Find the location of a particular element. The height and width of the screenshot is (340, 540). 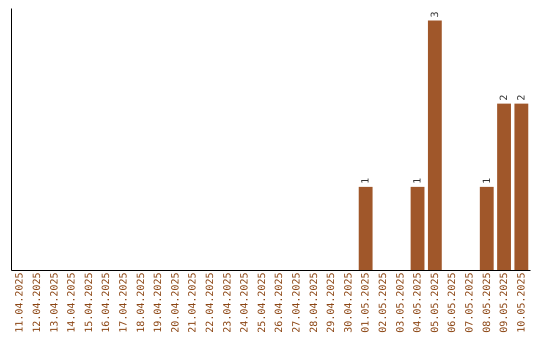

x-tick-label: 01.05.2025 is located at coordinates (366, 302).